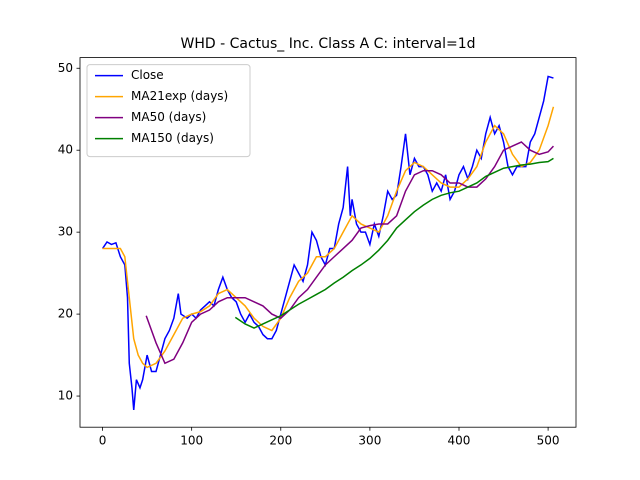  I want to click on legend-label: MA21exp (days), so click(179, 96).